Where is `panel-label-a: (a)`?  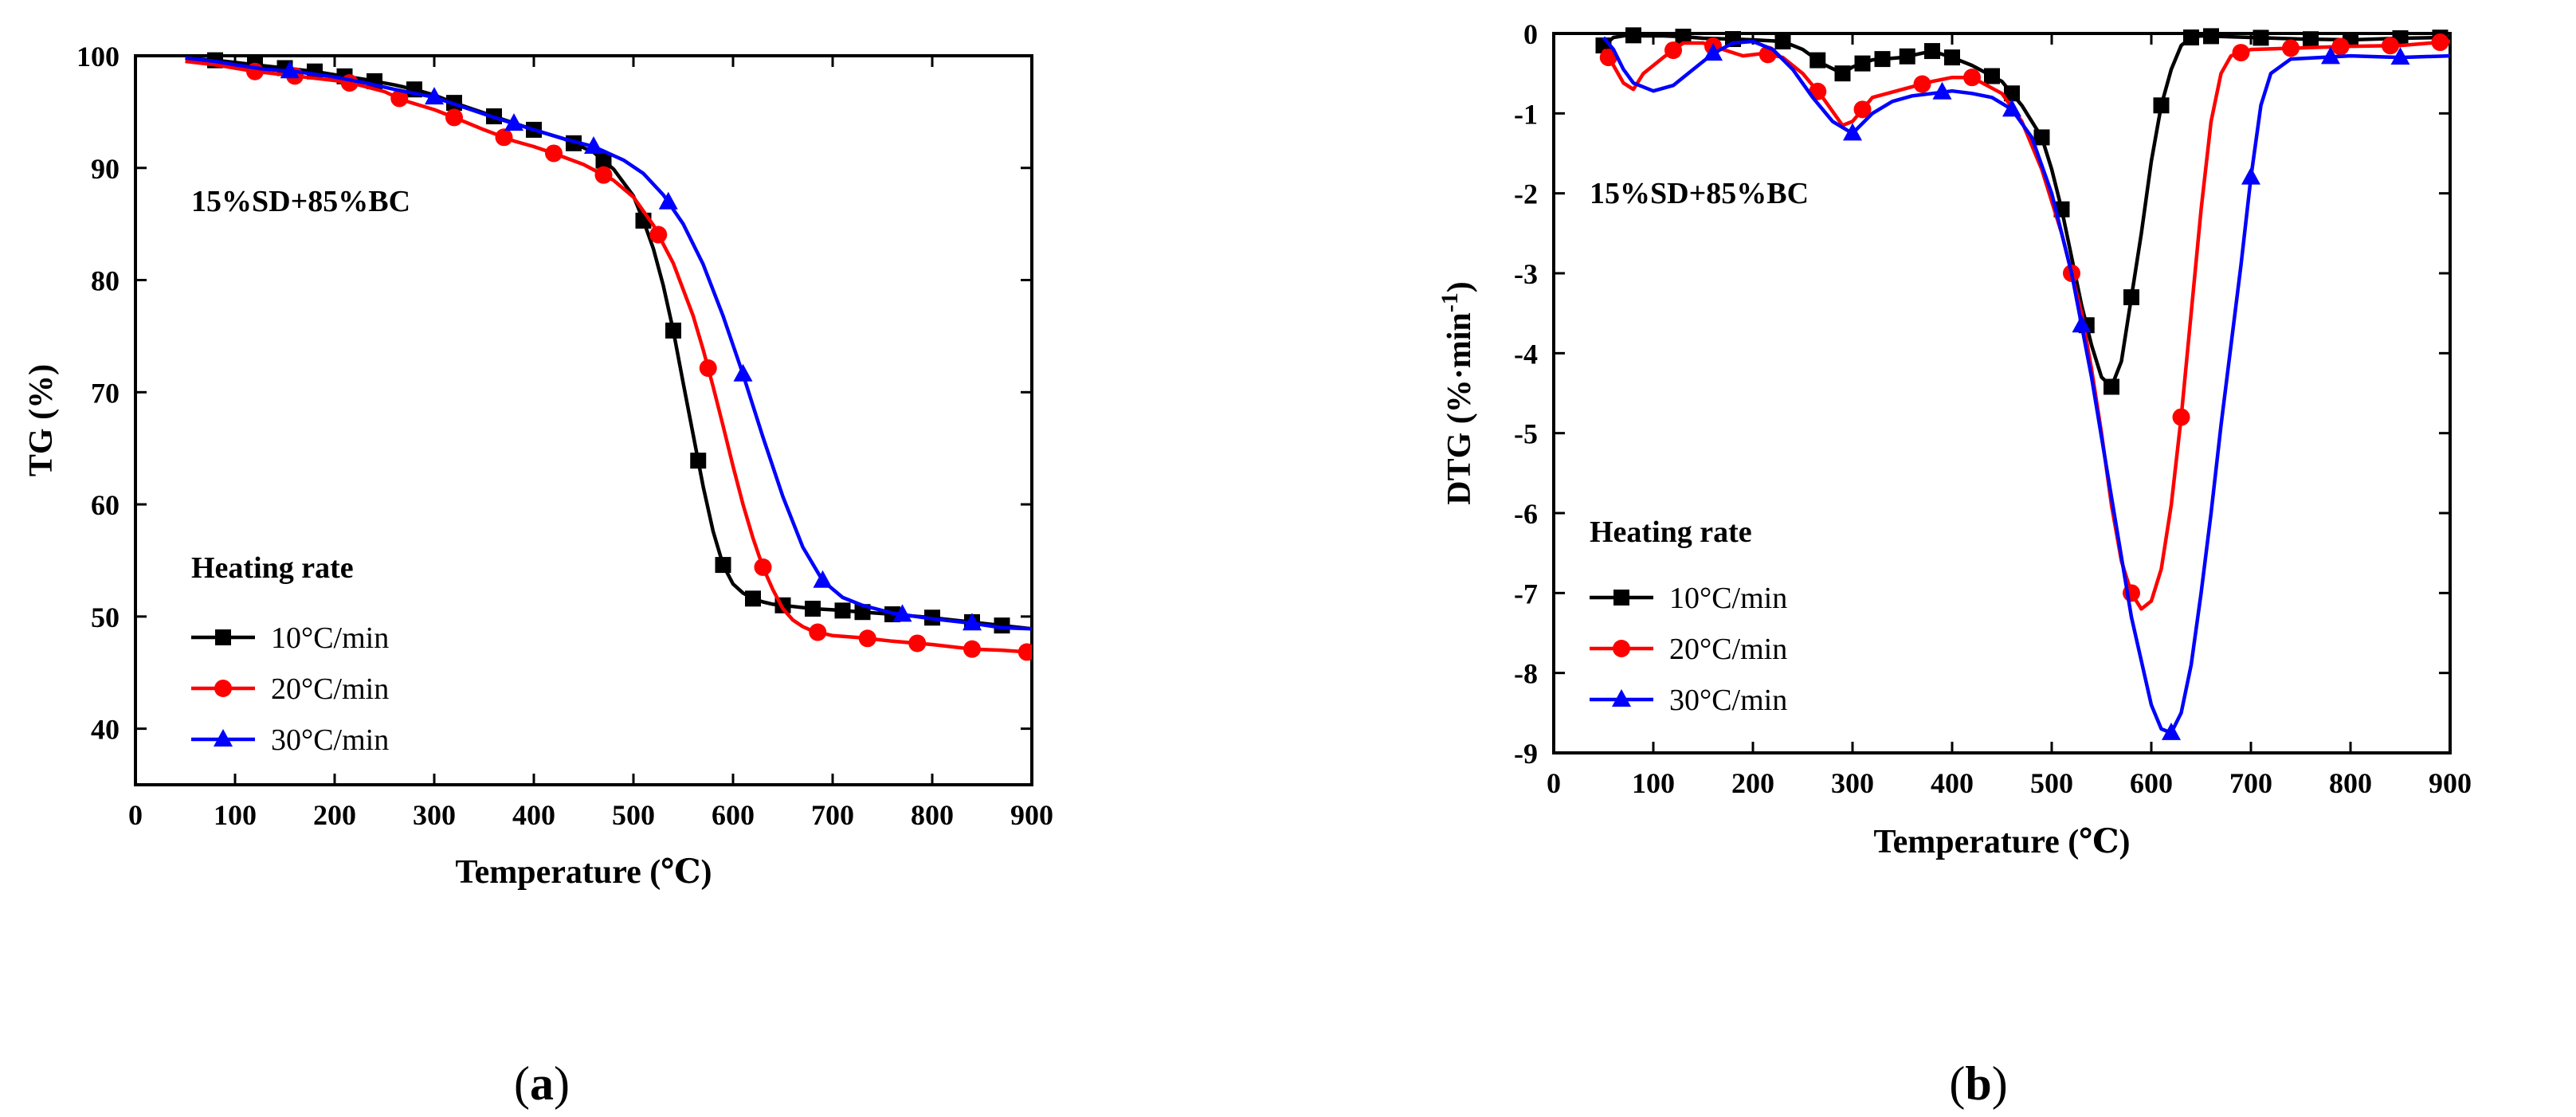
panel-label-a: (a) is located at coordinates (542, 1083).